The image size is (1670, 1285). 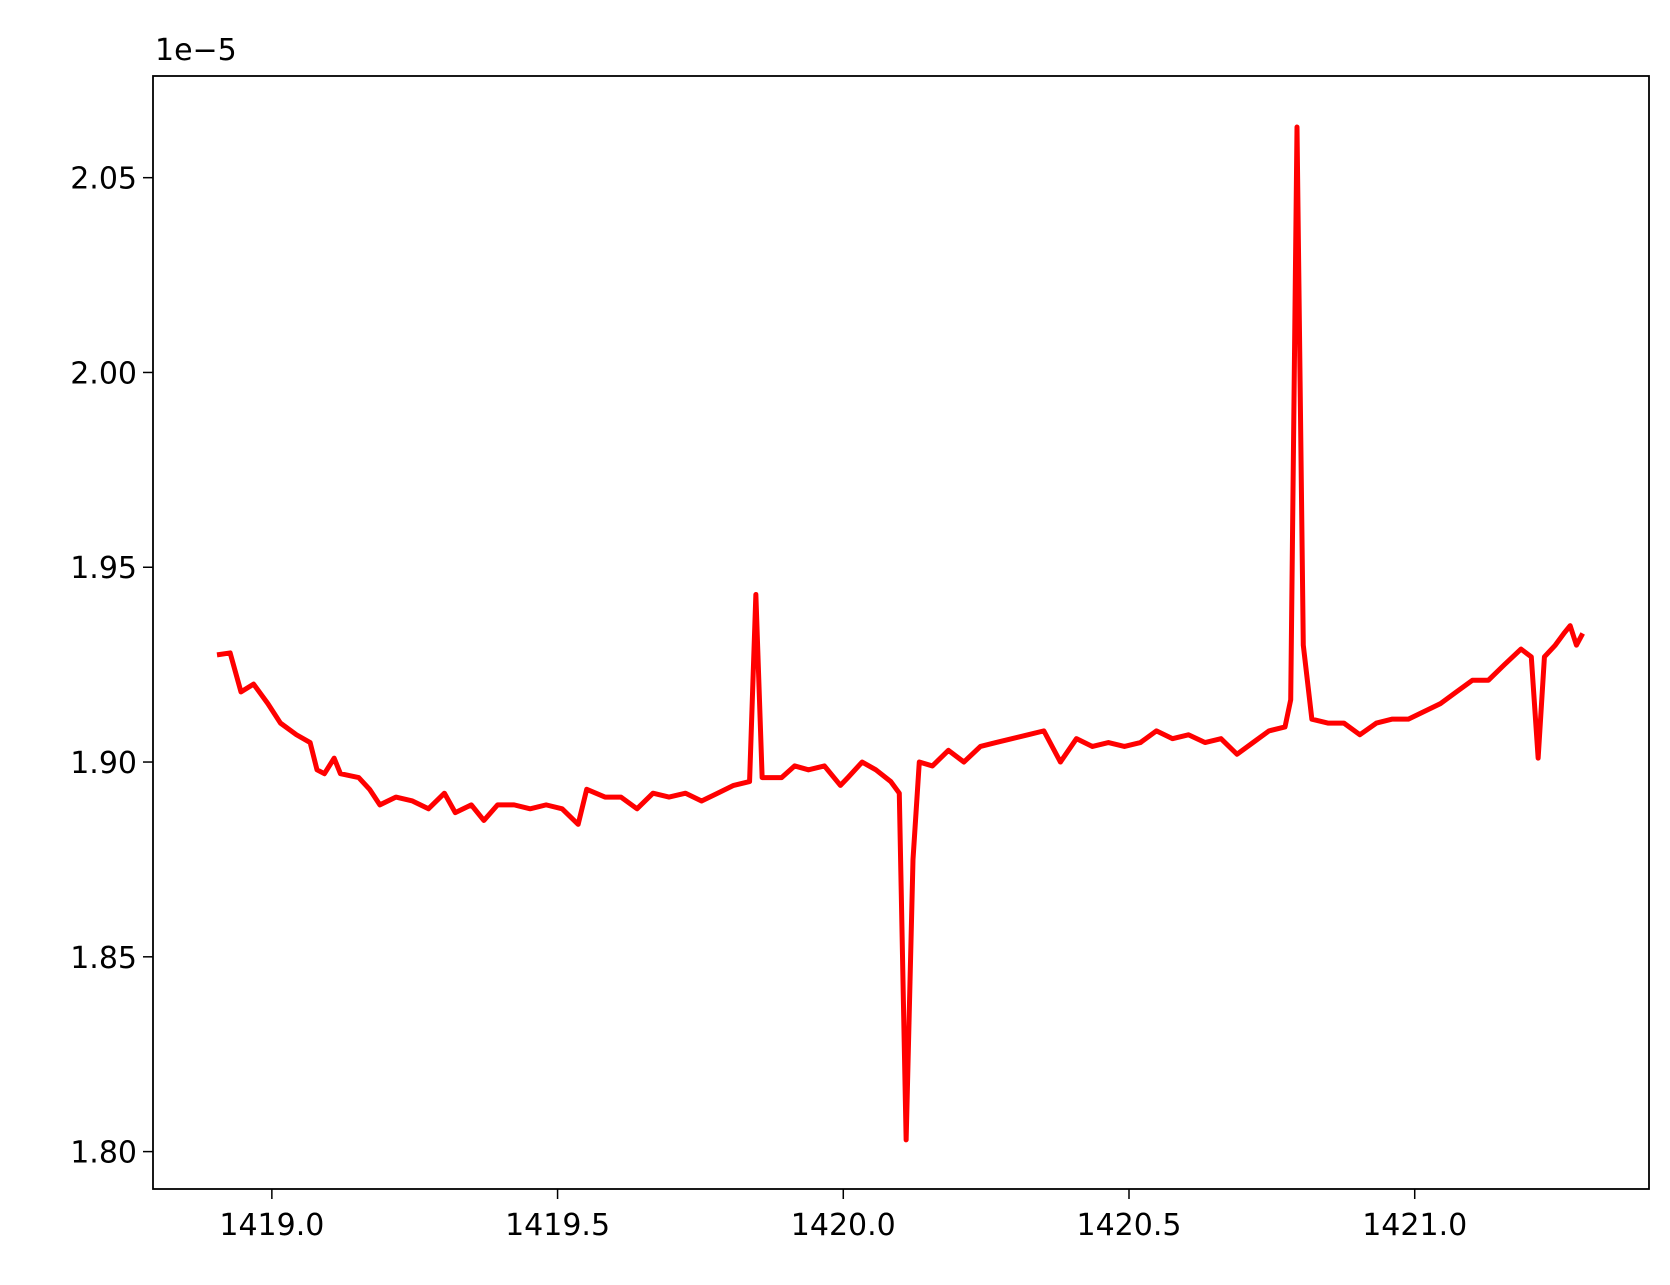 I want to click on x-tick-label: 1421.0, so click(x=1414, y=1225).